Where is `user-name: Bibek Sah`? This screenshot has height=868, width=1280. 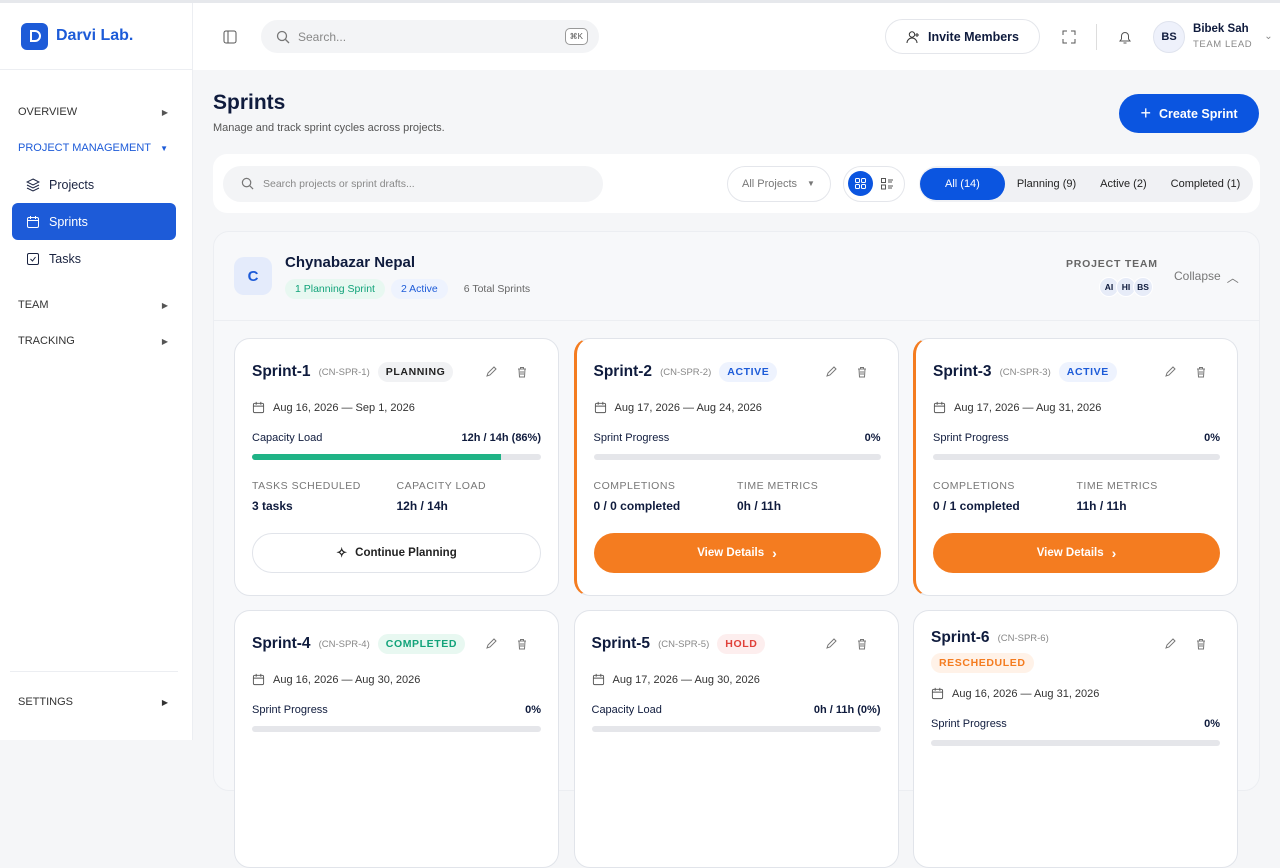
user-name: Bibek Sah is located at coordinates (1221, 29).